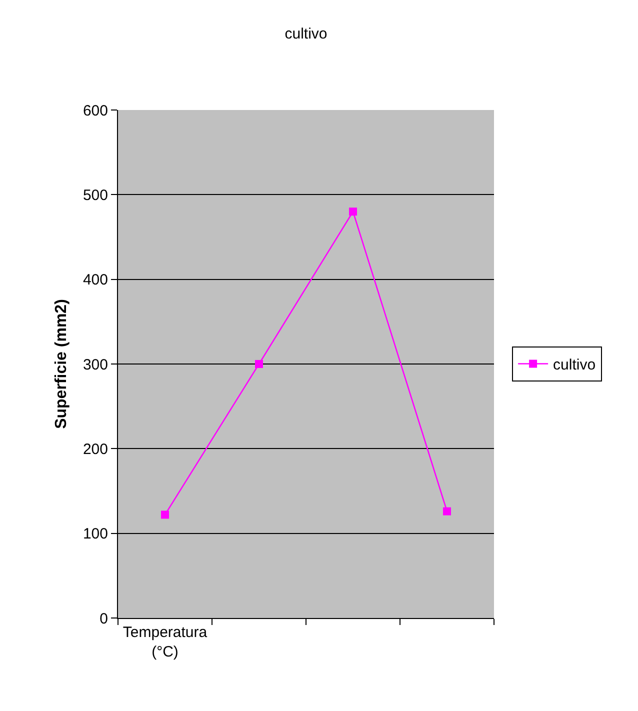 Image resolution: width=638 pixels, height=711 pixels. What do you see at coordinates (165, 642) in the screenshot?
I see `x-tick-label: Temperatura (°C)` at bounding box center [165, 642].